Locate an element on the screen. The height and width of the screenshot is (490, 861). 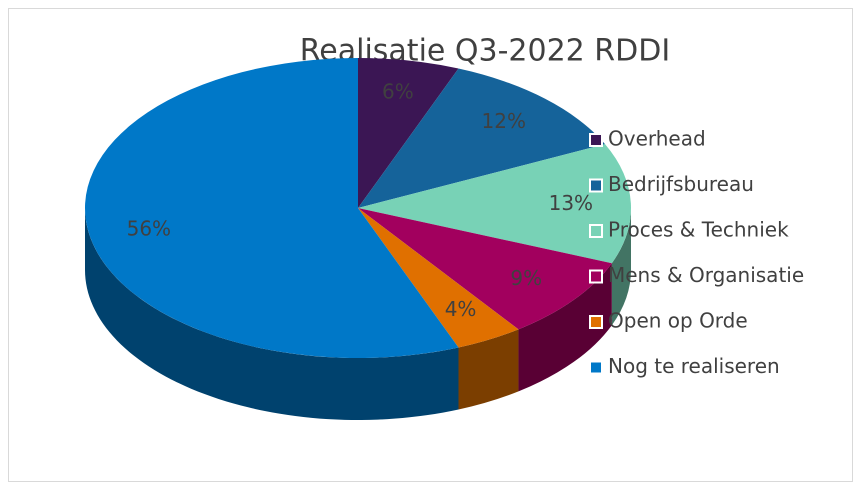
data-label: 9% is located at coordinates (526, 278).